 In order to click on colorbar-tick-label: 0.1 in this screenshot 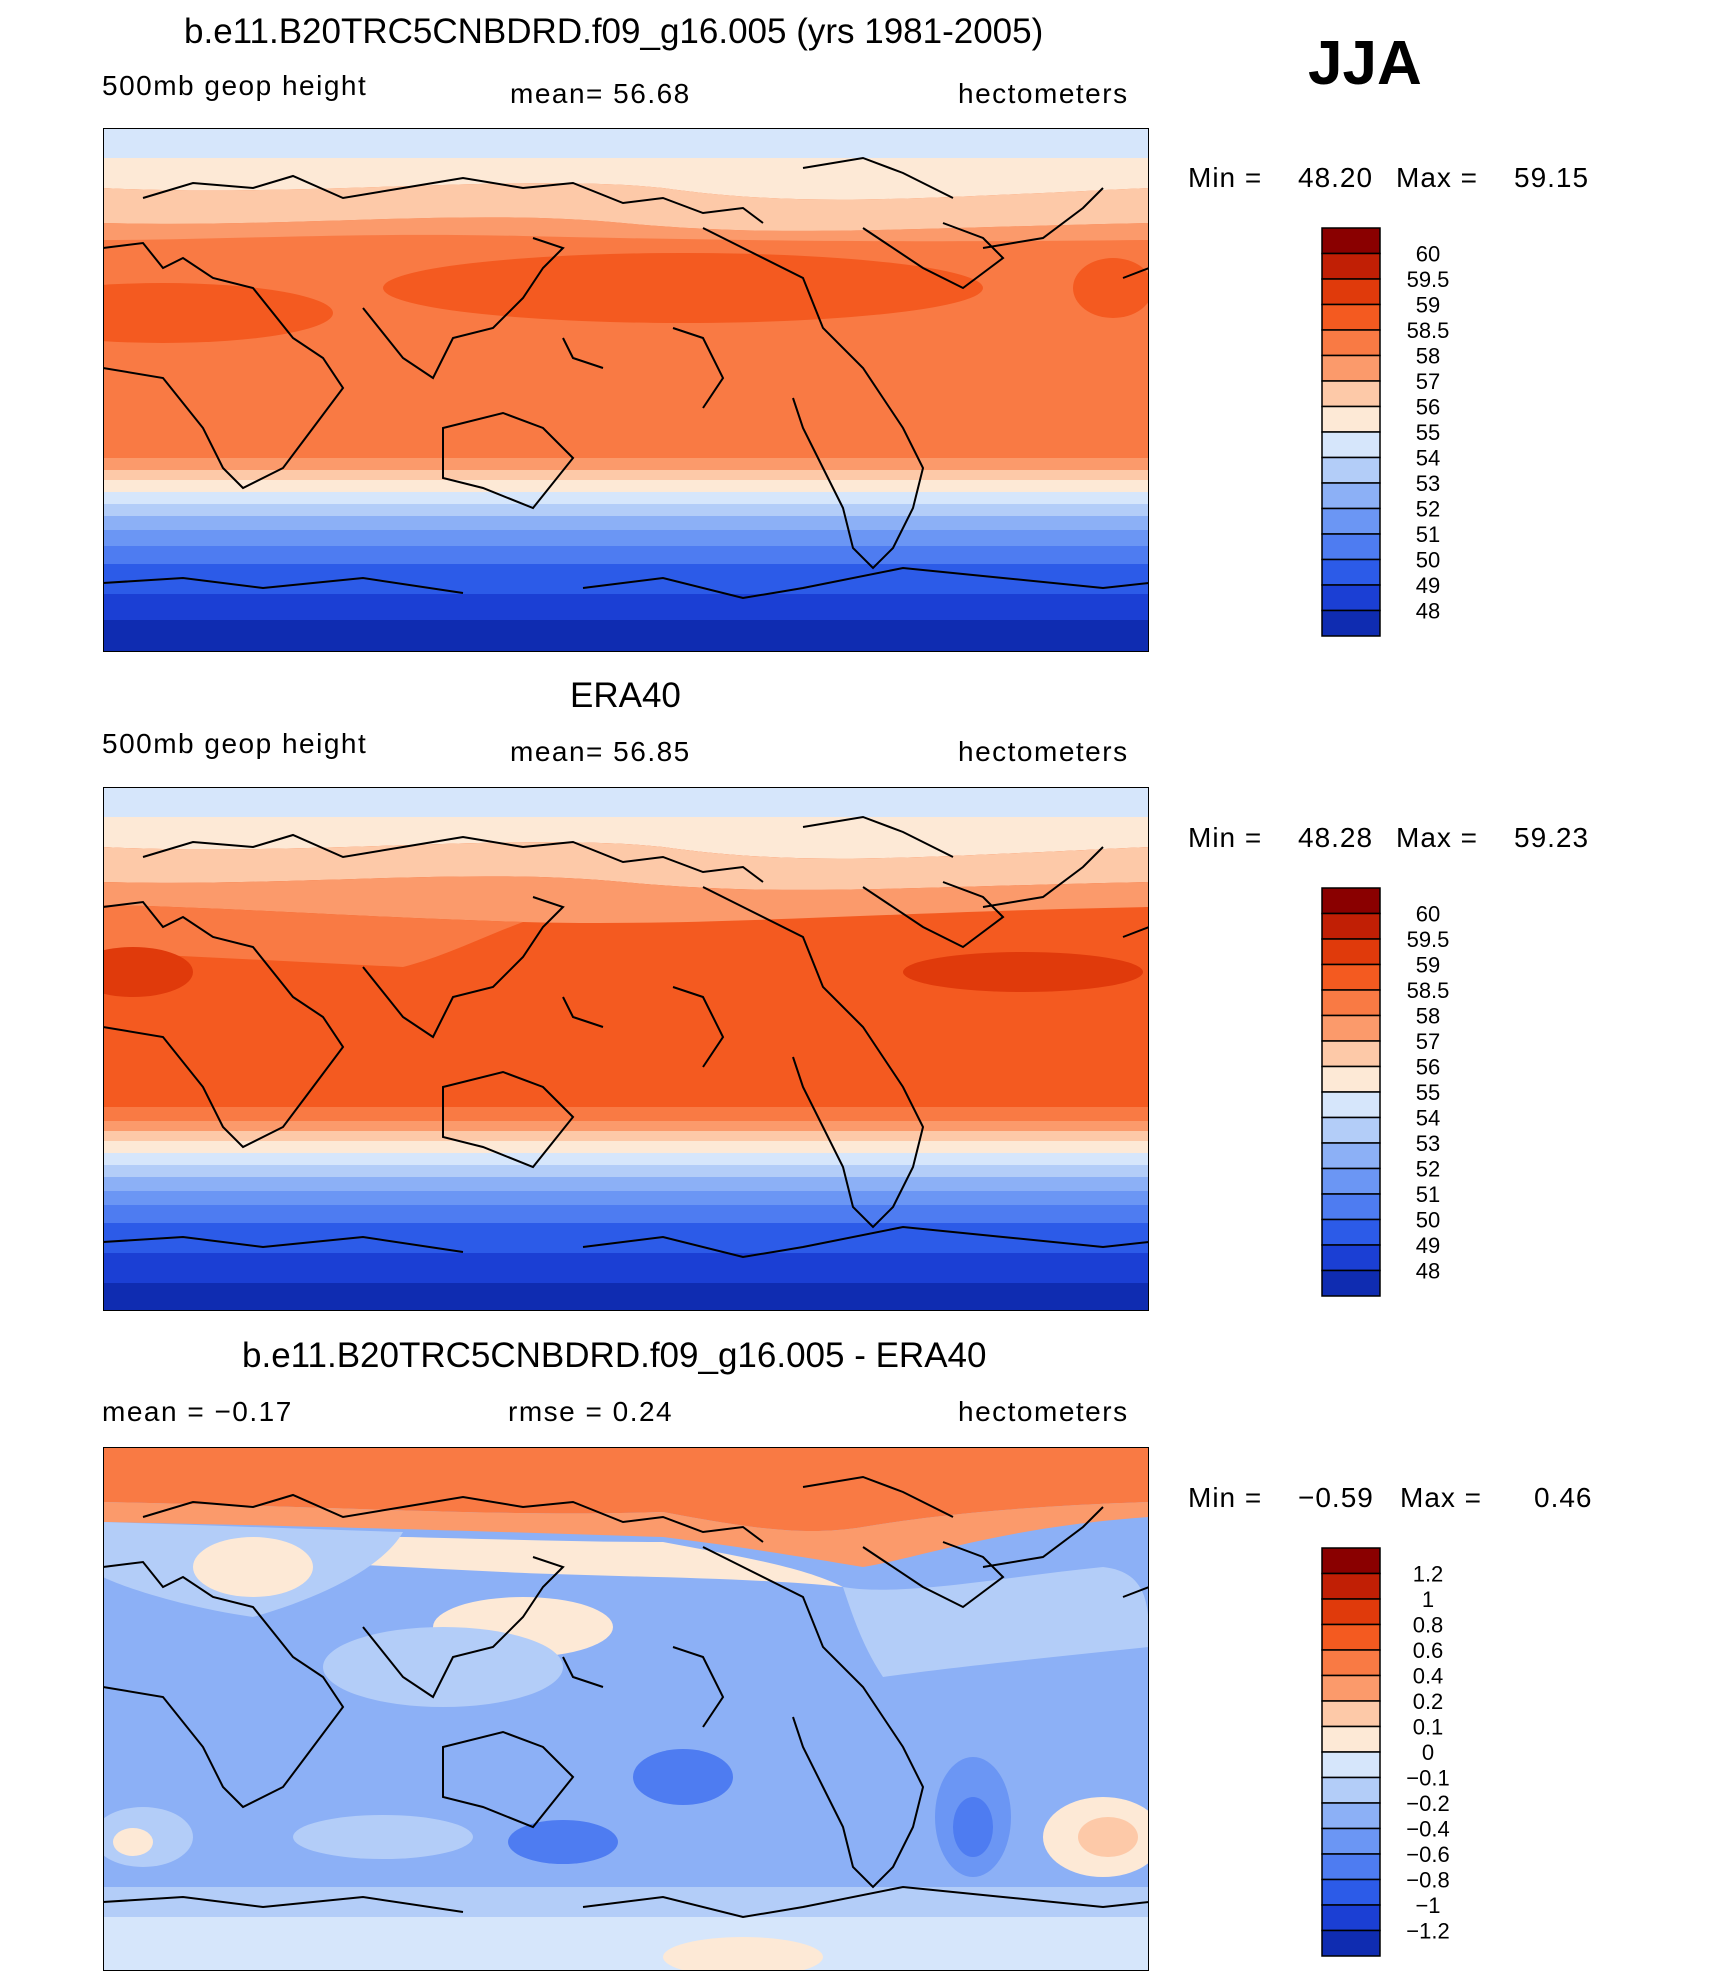, I will do `click(1428, 1727)`.